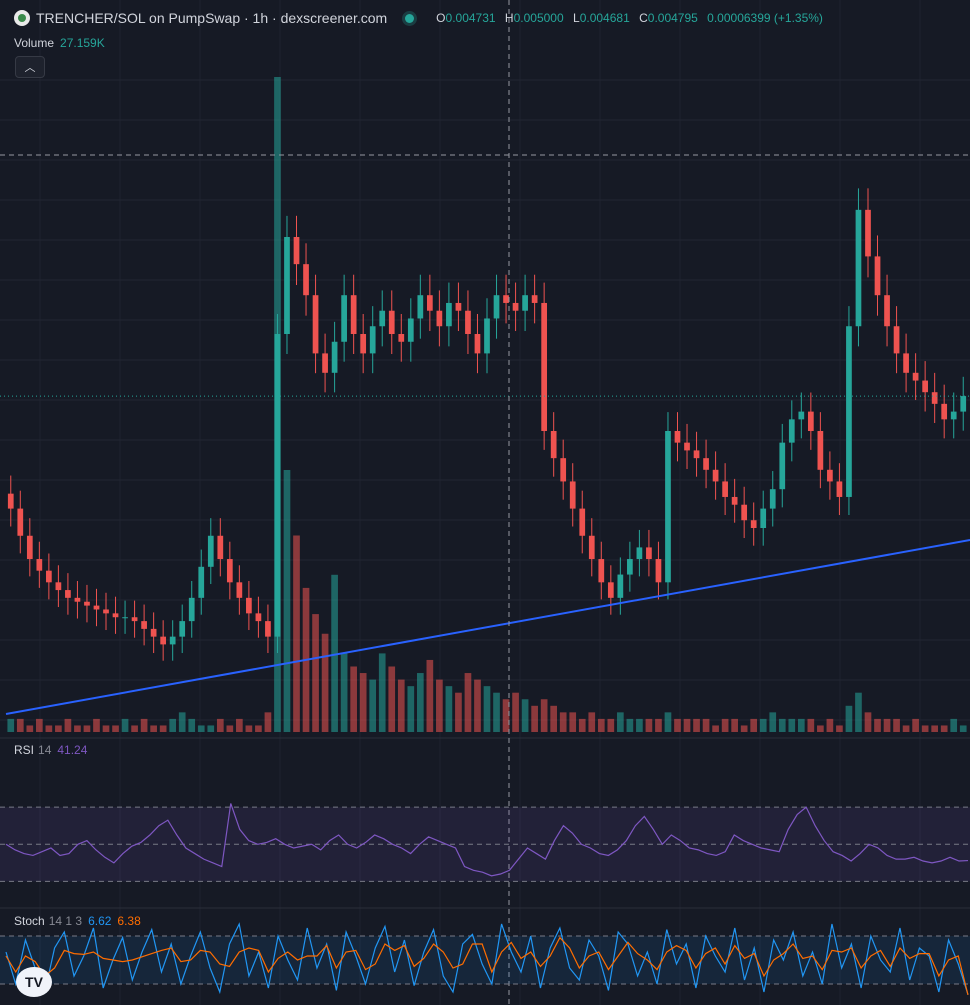 The width and height of the screenshot is (970, 1005). Describe the element at coordinates (410, 18) in the screenshot. I see `market-status-icon` at that location.